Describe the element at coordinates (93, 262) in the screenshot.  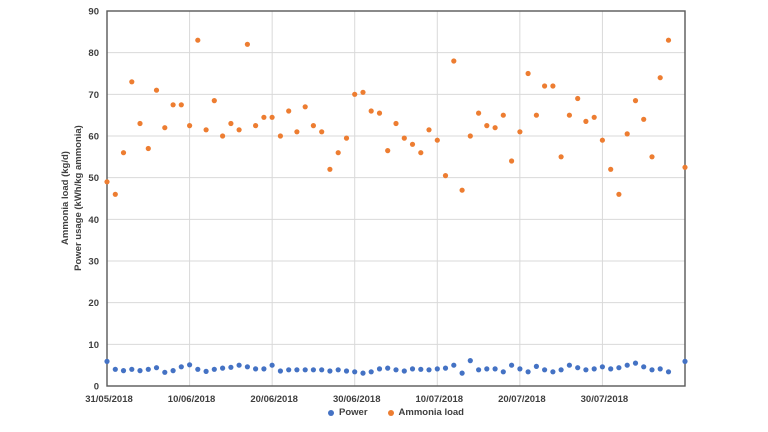
I see `y-axis-tick-label: 30` at that location.